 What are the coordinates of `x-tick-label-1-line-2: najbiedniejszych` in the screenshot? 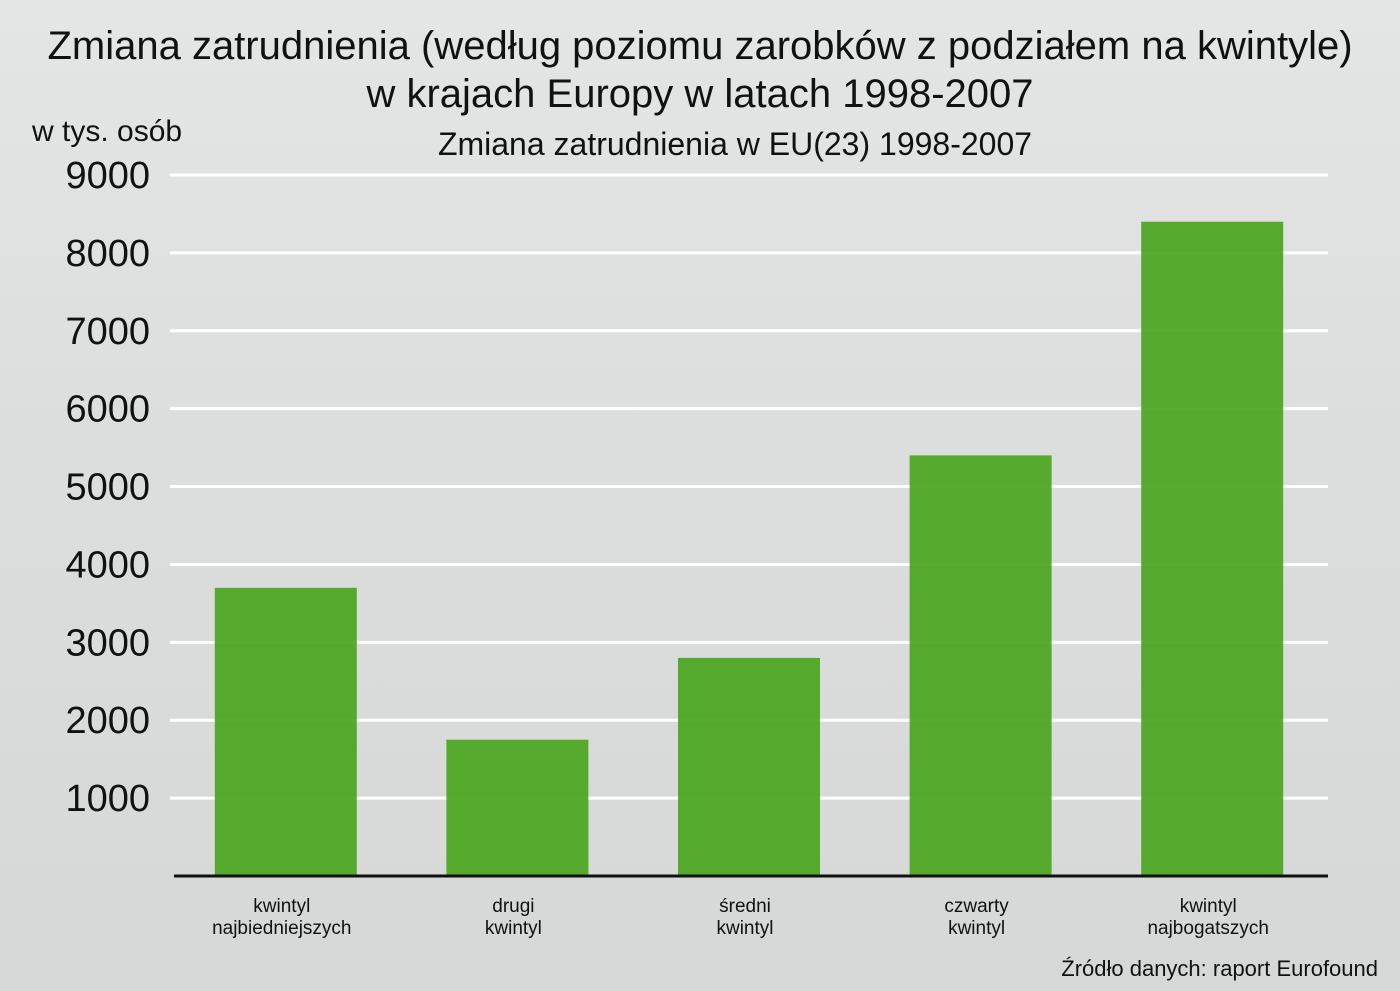 It's located at (281, 928).